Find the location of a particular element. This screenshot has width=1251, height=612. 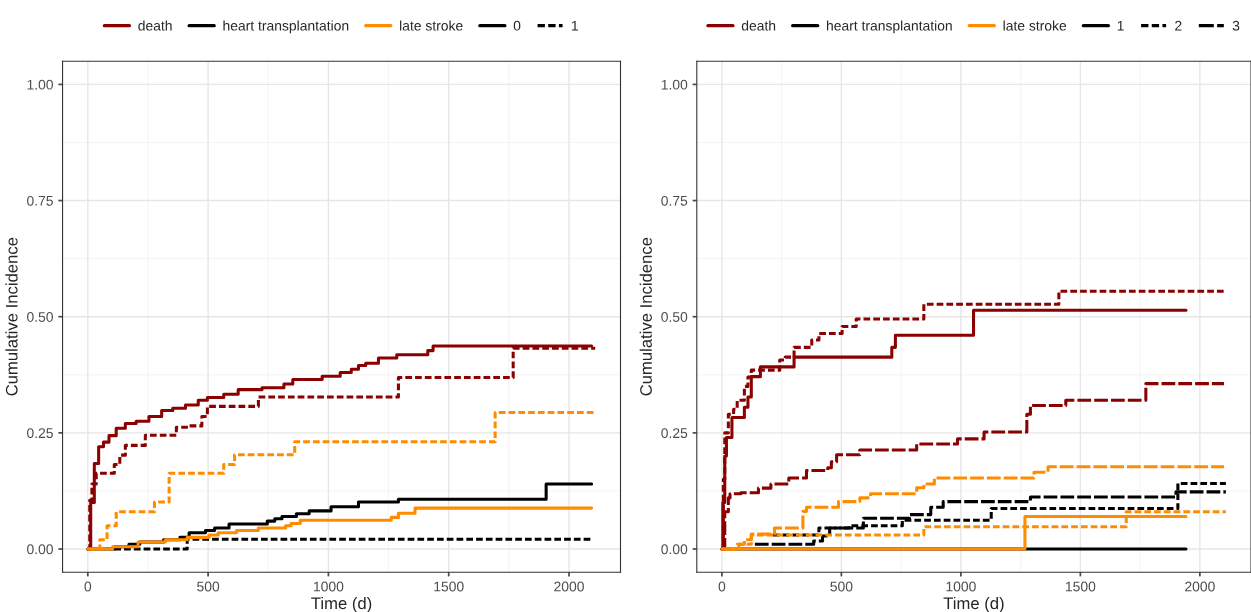

text: 3 is located at coordinates (1236, 25).